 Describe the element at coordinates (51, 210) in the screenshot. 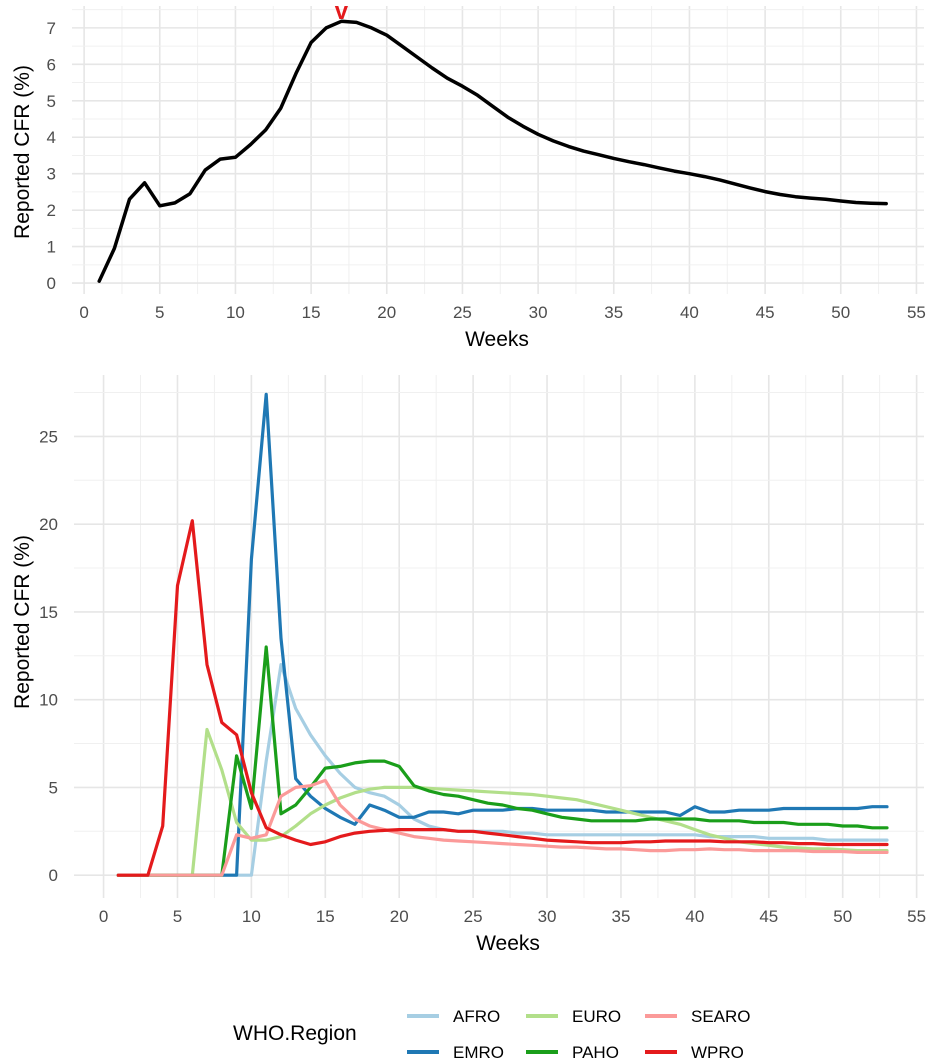

I see `y-tick-label: 2` at that location.